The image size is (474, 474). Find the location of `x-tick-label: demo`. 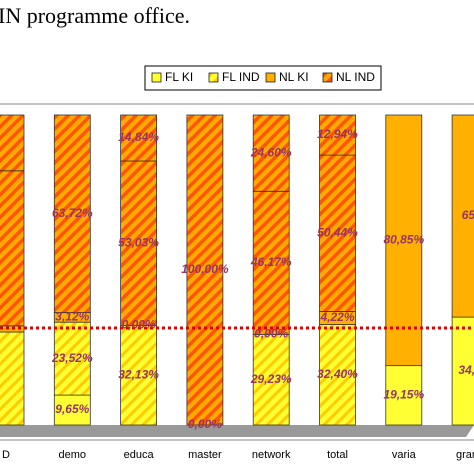

x-tick-label: demo is located at coordinates (73, 455).